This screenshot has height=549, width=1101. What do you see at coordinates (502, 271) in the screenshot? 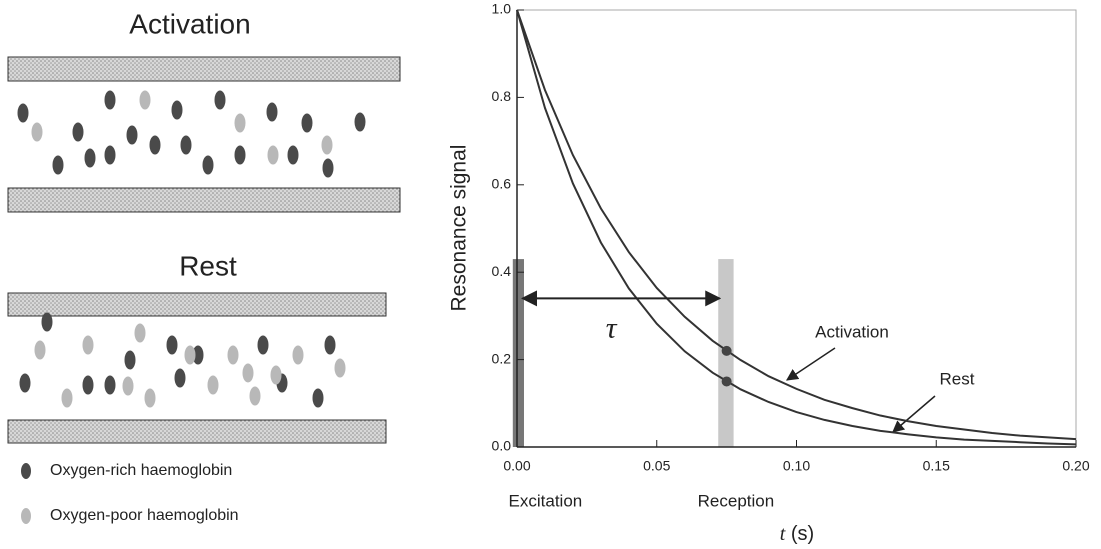
I see `y-tick-label: 0.4` at bounding box center [502, 271].